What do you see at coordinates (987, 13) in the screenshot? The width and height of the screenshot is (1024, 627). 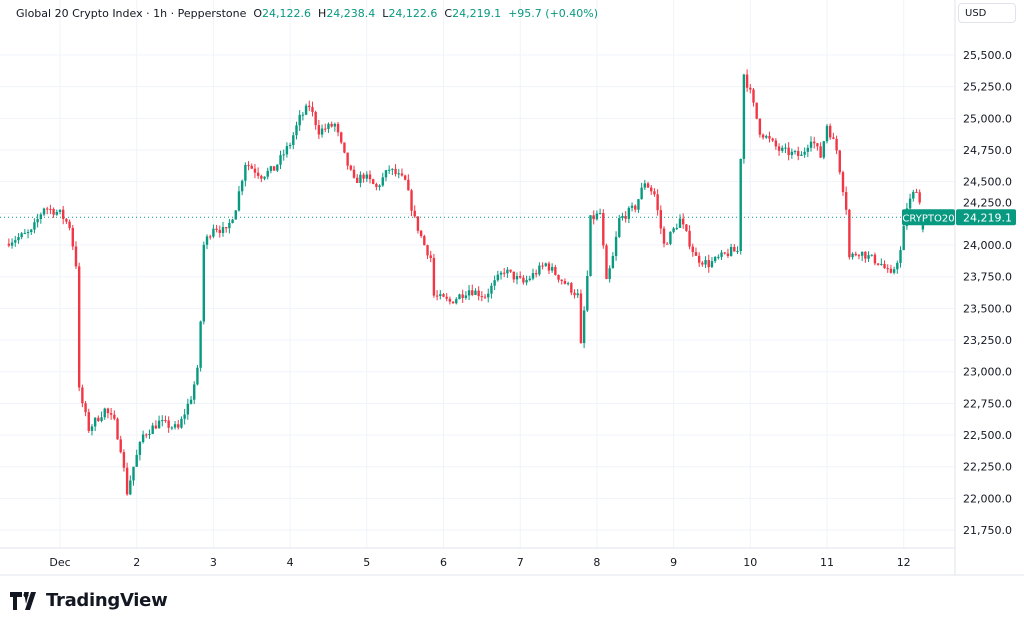 I see `currency-selector: USD` at bounding box center [987, 13].